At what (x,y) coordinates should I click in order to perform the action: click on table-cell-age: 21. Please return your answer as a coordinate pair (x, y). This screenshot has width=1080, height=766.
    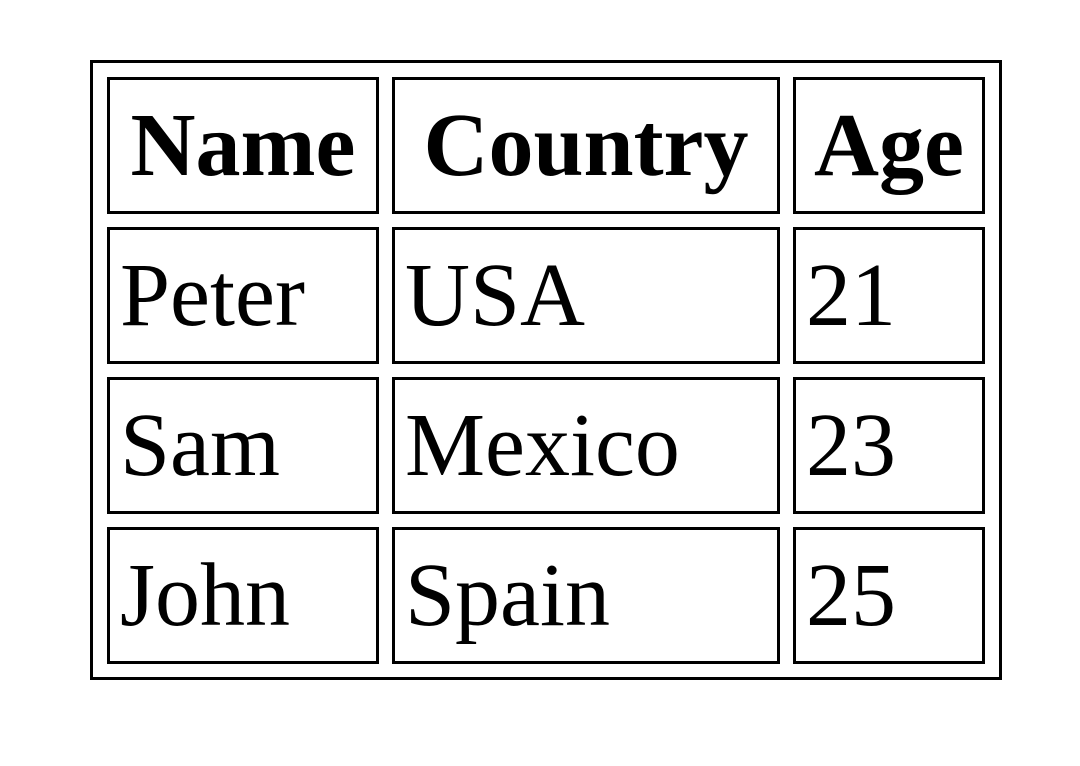
    Looking at the image, I should click on (889, 295).